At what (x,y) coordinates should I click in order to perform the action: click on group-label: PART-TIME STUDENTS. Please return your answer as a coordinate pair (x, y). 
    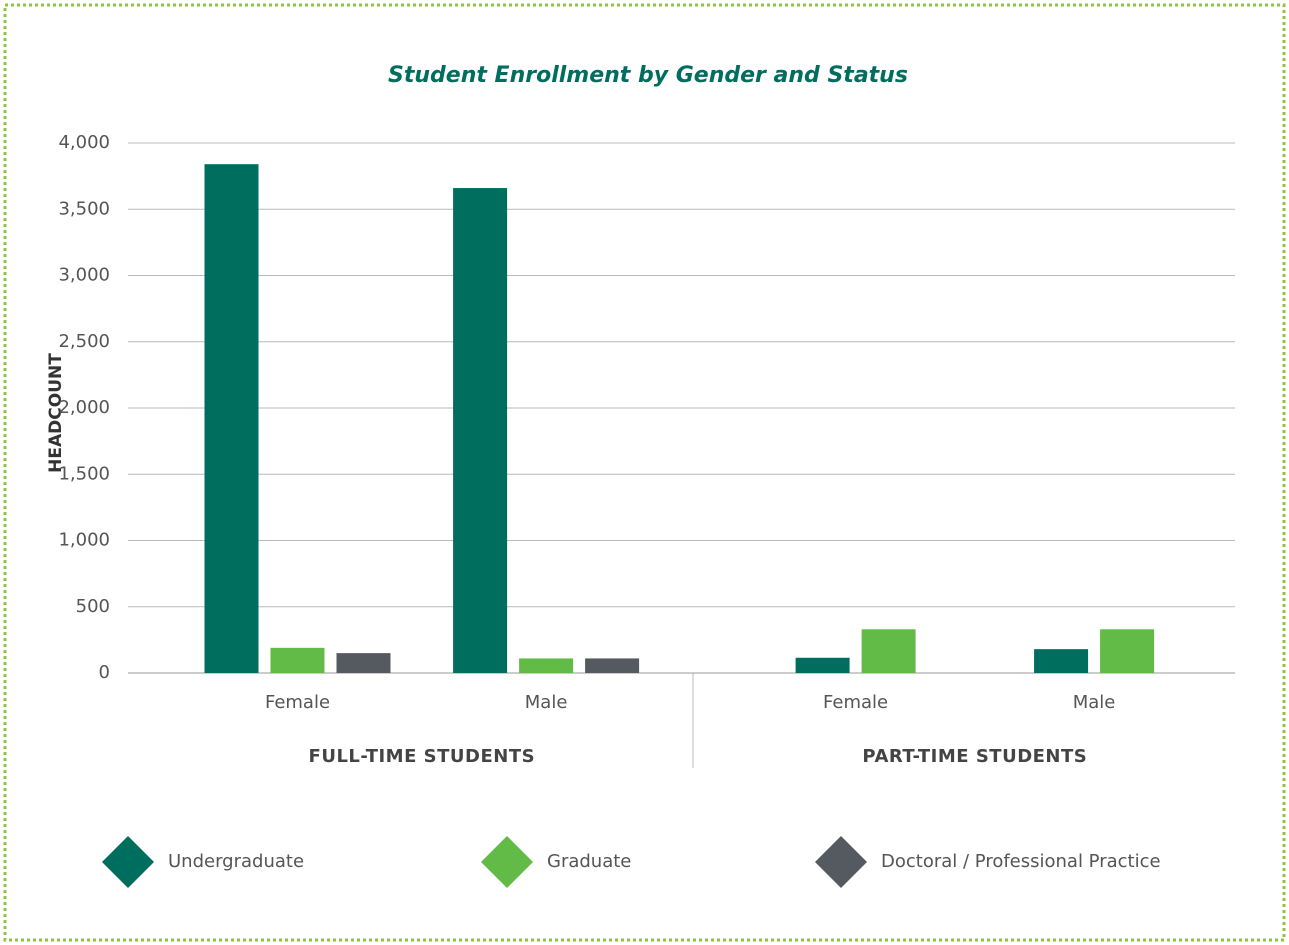
    Looking at the image, I should click on (974, 756).